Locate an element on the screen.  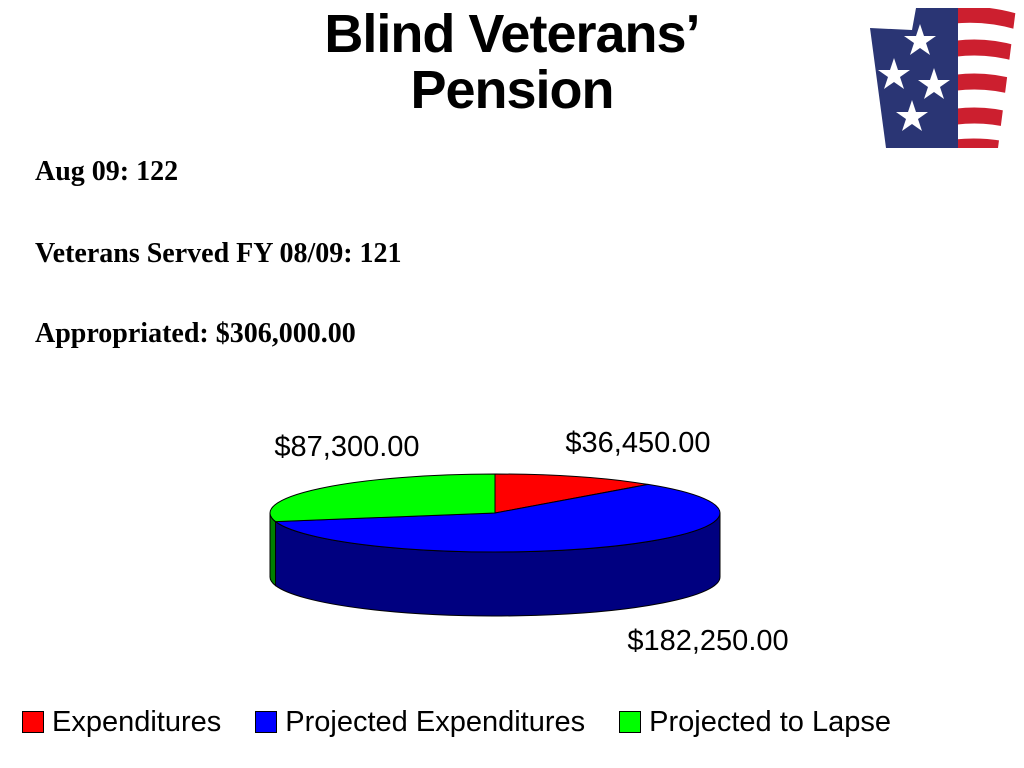
info-veterans-served: Veterans Served FY 08/09: 121 is located at coordinates (218, 253).